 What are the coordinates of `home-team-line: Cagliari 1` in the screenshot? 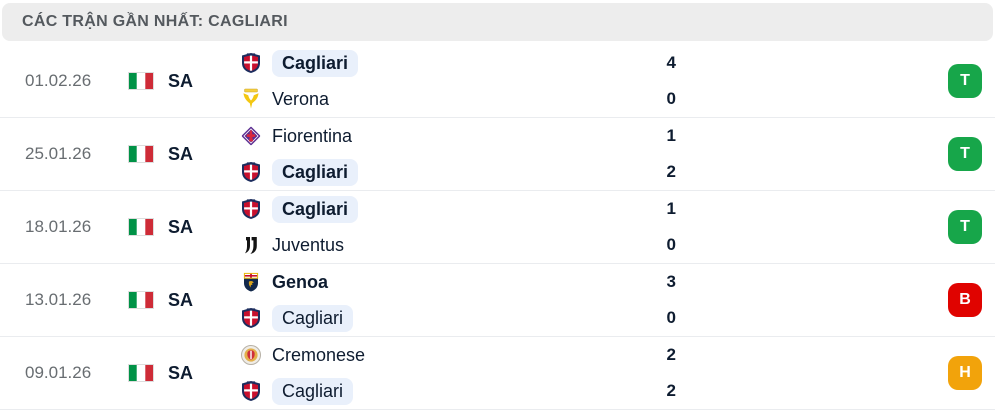 It's located at (458, 209).